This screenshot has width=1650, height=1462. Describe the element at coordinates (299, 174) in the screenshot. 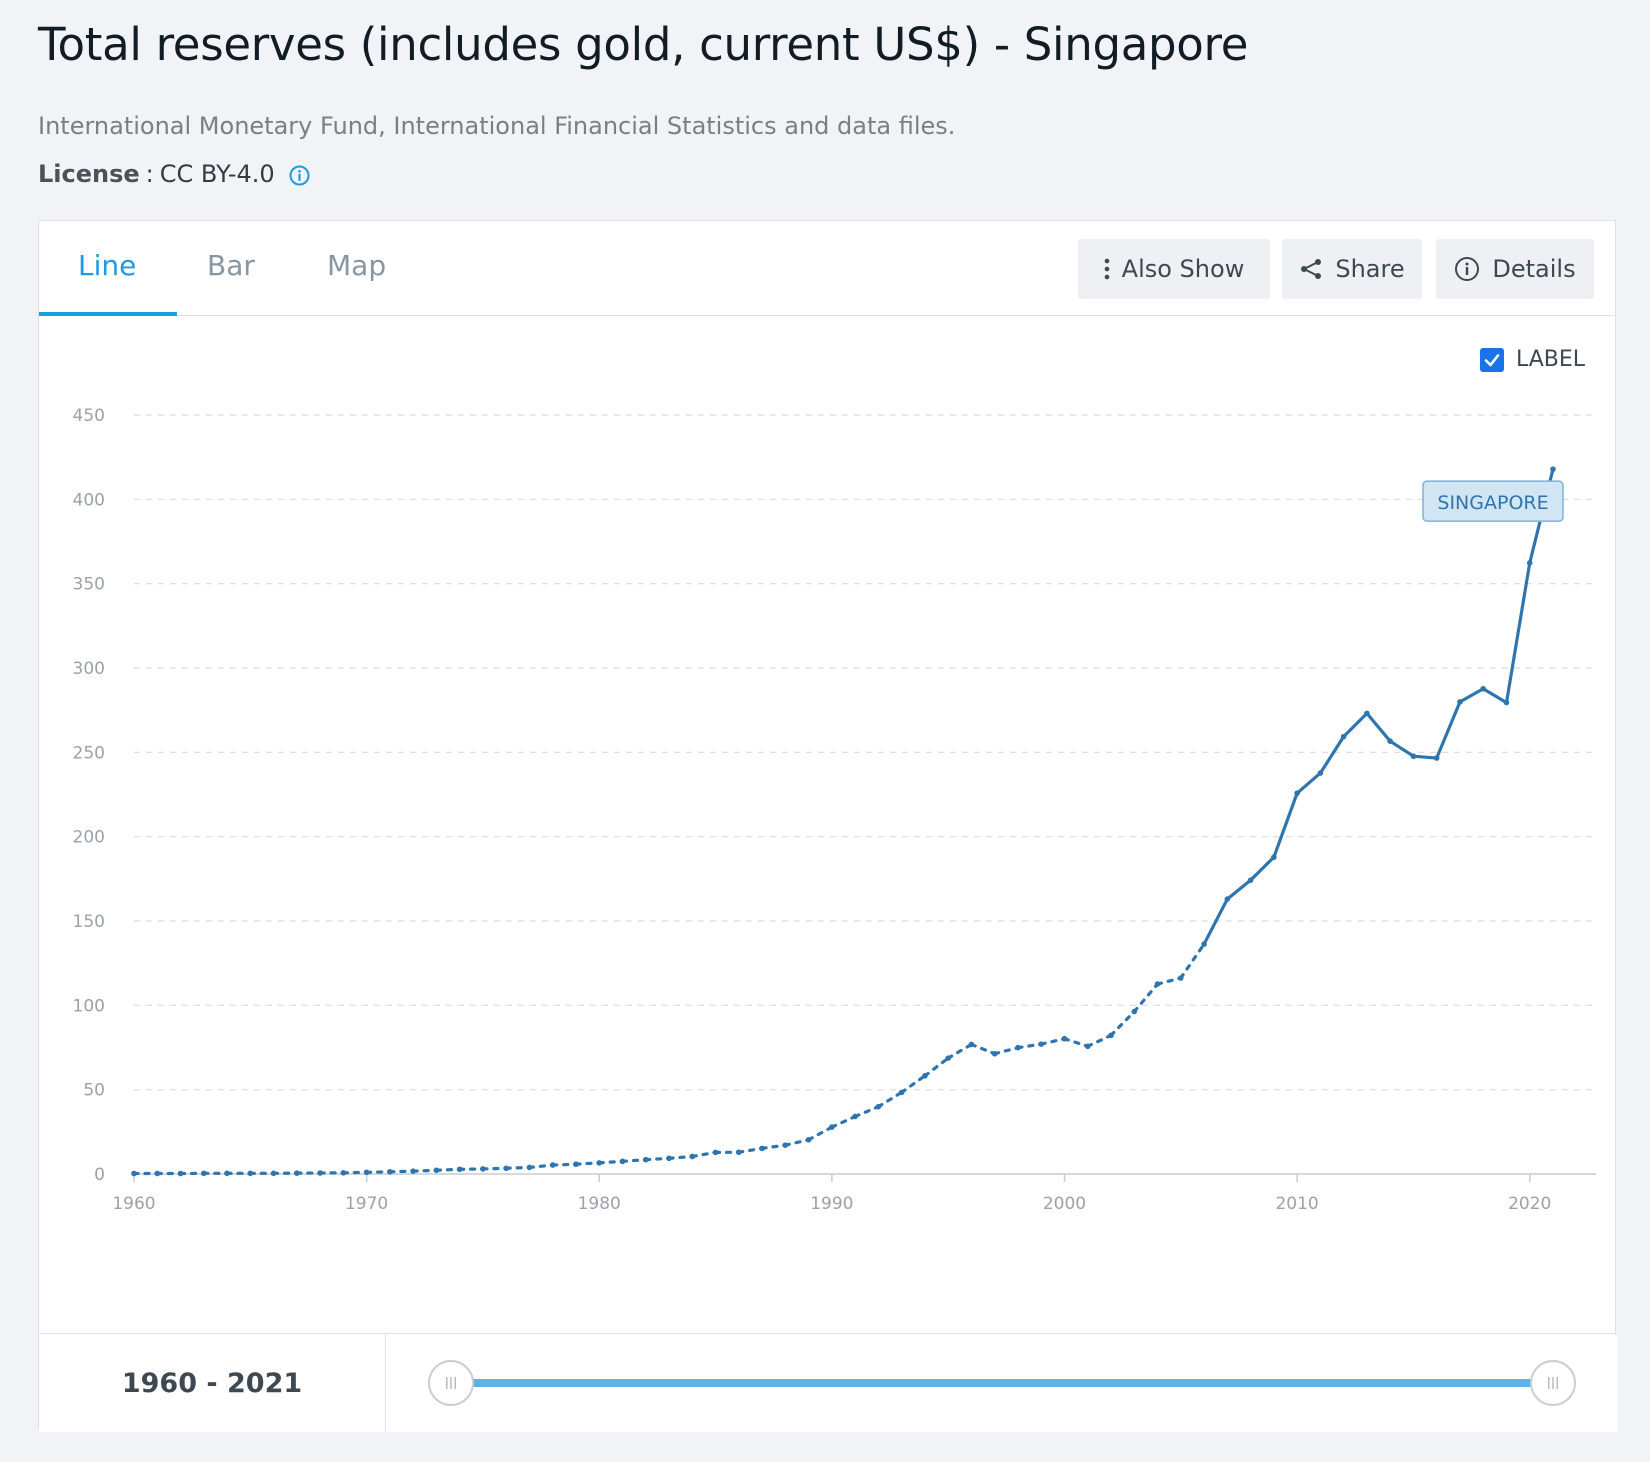

I see `info-icon` at that location.